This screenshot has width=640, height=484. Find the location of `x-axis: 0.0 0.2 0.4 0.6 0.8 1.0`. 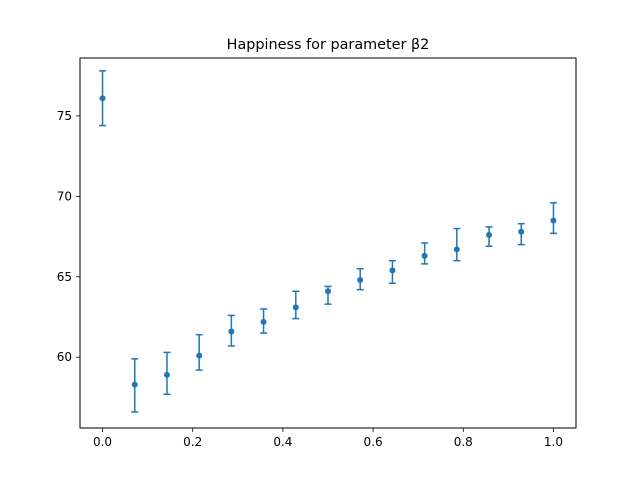

x-axis: 0.0 0.2 0.4 0.6 0.8 1.0 is located at coordinates (328, 438).